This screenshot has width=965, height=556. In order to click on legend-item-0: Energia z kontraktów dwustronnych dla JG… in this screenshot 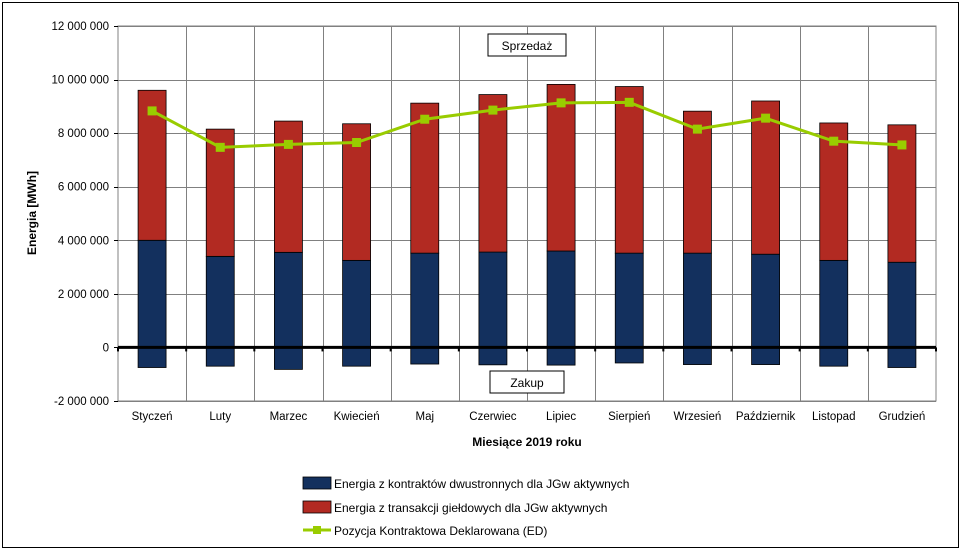, I will do `click(465, 483)`.